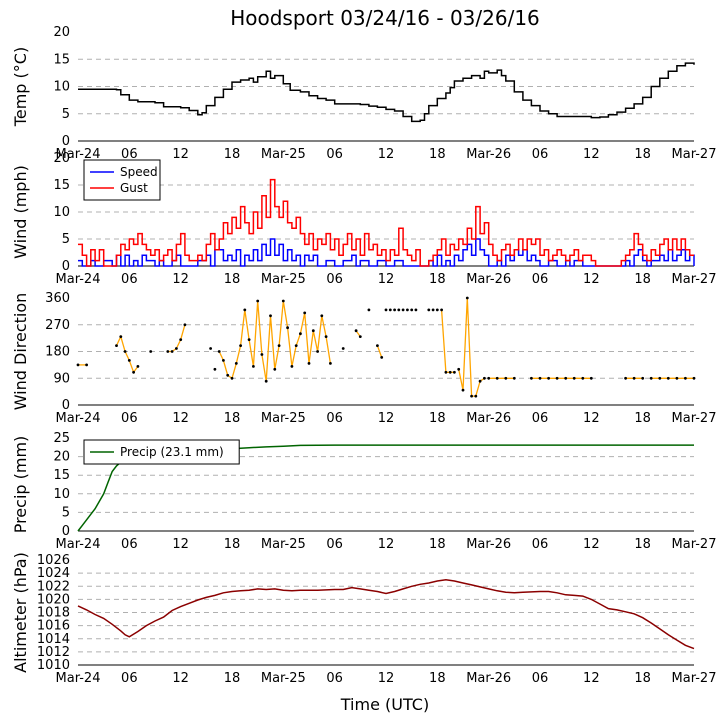  I want to click on y-tick-temp: 10, so click(61, 87).